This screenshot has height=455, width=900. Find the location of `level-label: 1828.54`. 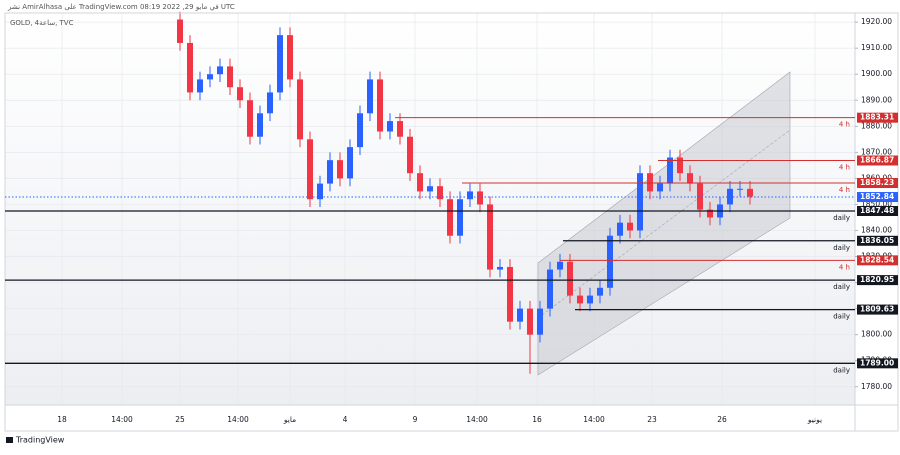

level-label: 1828.54 is located at coordinates (877, 259).